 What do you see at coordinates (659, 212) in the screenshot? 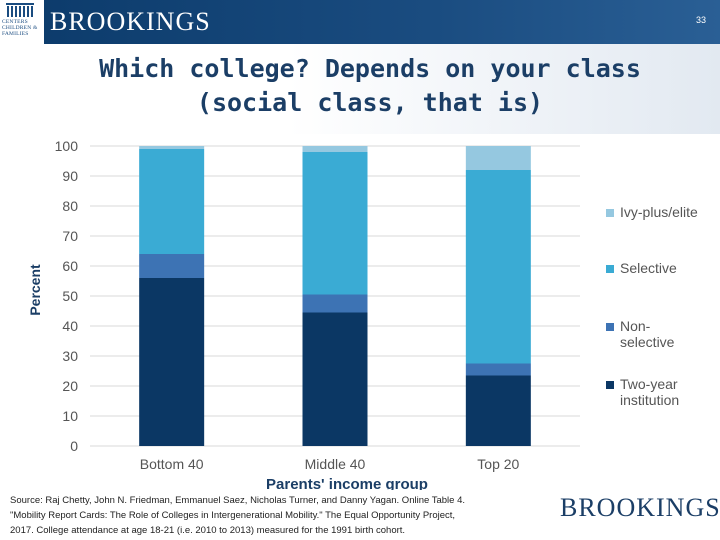
I see `legend-label: Ivy-plus/elite` at bounding box center [659, 212].